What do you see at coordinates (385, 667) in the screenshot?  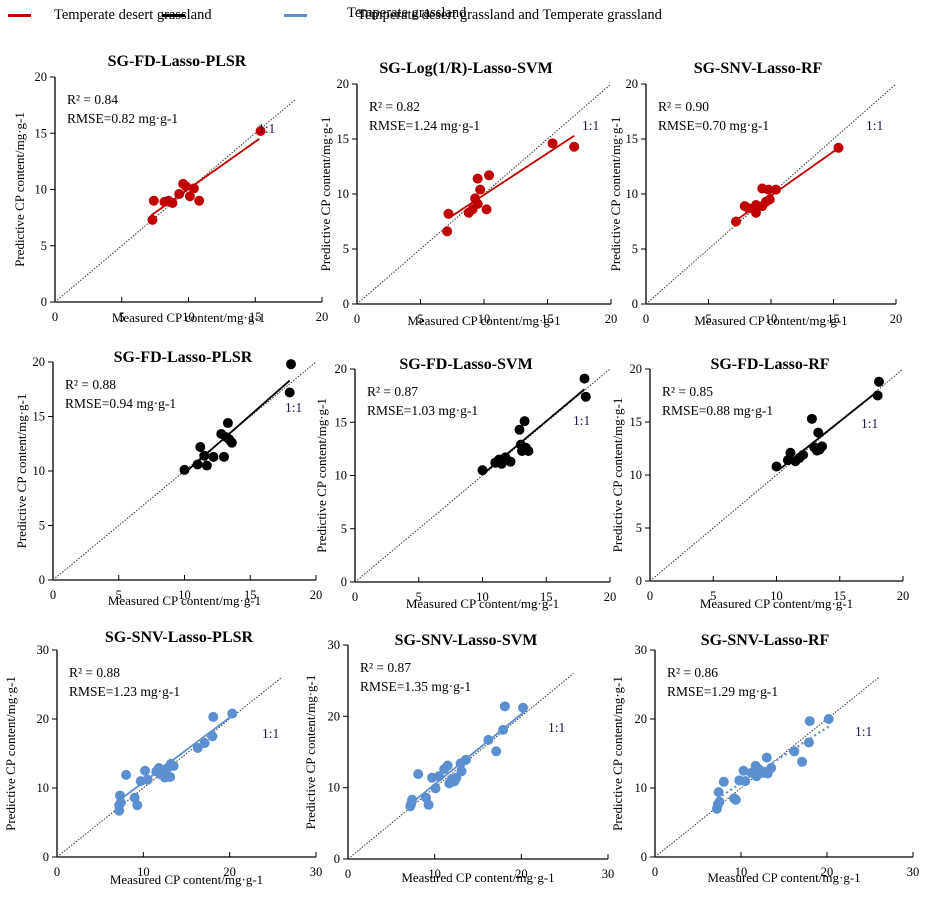 I see `r2-label: R² = 0.87` at bounding box center [385, 667].